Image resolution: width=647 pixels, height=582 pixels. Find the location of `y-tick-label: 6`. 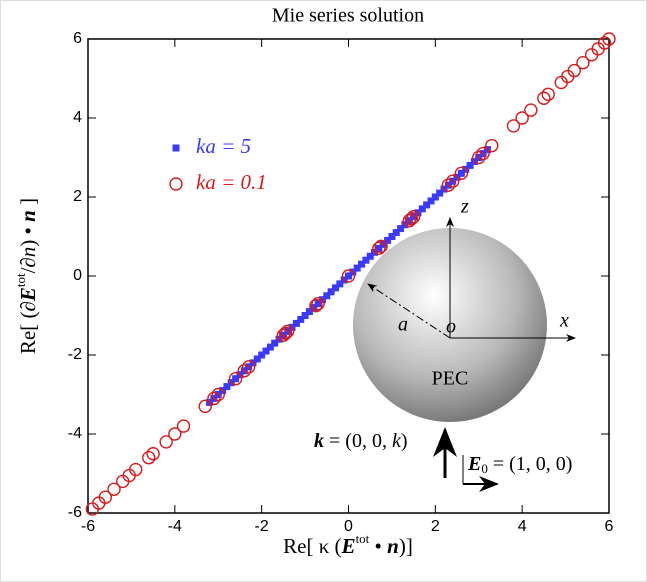

y-tick-label: 6 is located at coordinates (77, 38).